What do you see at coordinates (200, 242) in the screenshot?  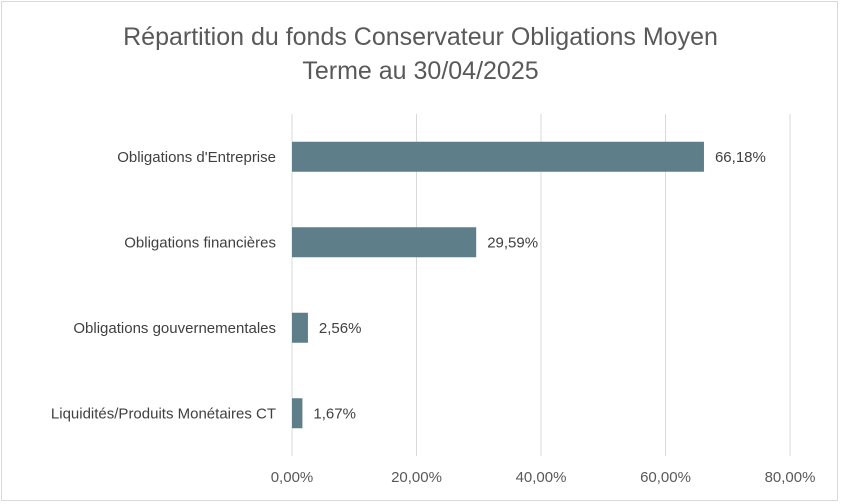 I see `category-label-1: Obligations financières` at bounding box center [200, 242].